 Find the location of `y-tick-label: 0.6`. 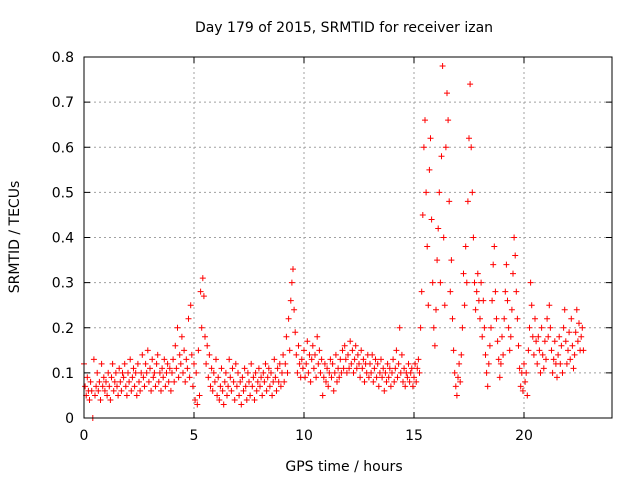

y-tick-label: 0.6 is located at coordinates (63, 148).